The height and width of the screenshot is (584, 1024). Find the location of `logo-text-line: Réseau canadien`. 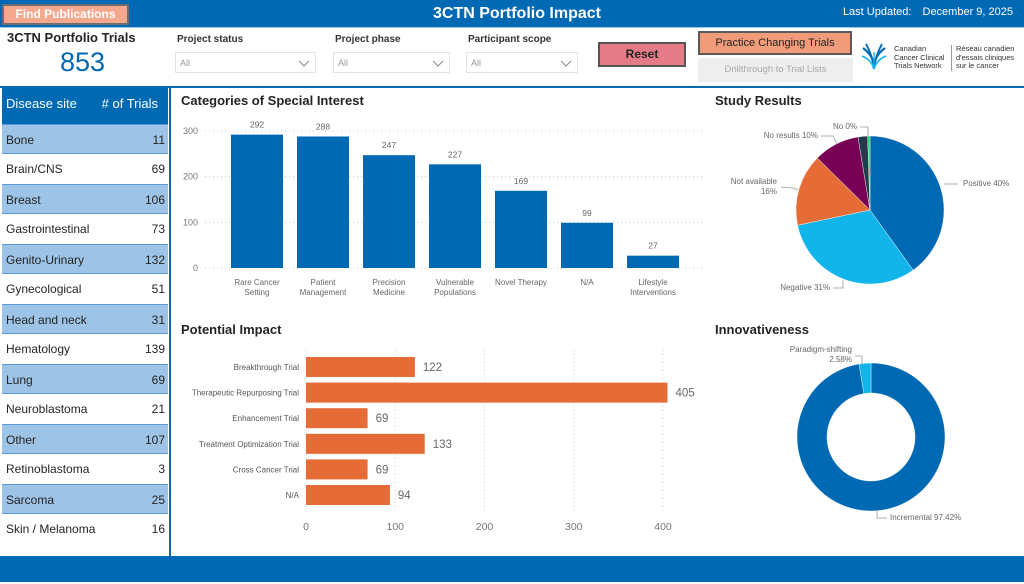

logo-text-line: Réseau canadien is located at coordinates (985, 48).